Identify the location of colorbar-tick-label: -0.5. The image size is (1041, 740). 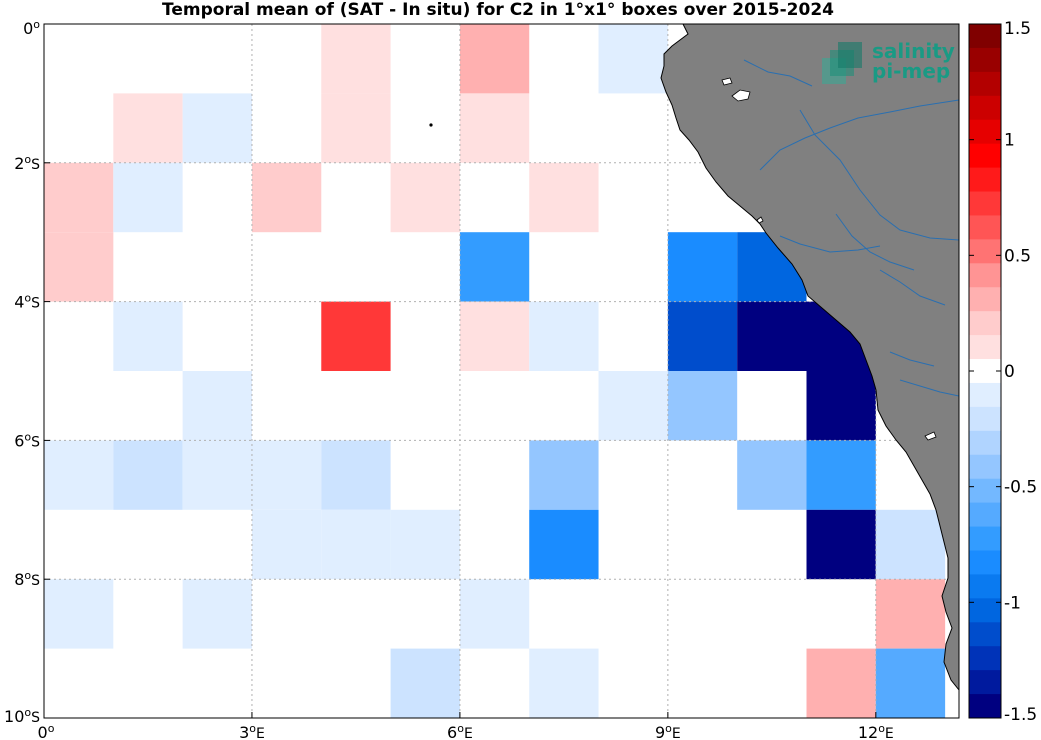
(1020, 488).